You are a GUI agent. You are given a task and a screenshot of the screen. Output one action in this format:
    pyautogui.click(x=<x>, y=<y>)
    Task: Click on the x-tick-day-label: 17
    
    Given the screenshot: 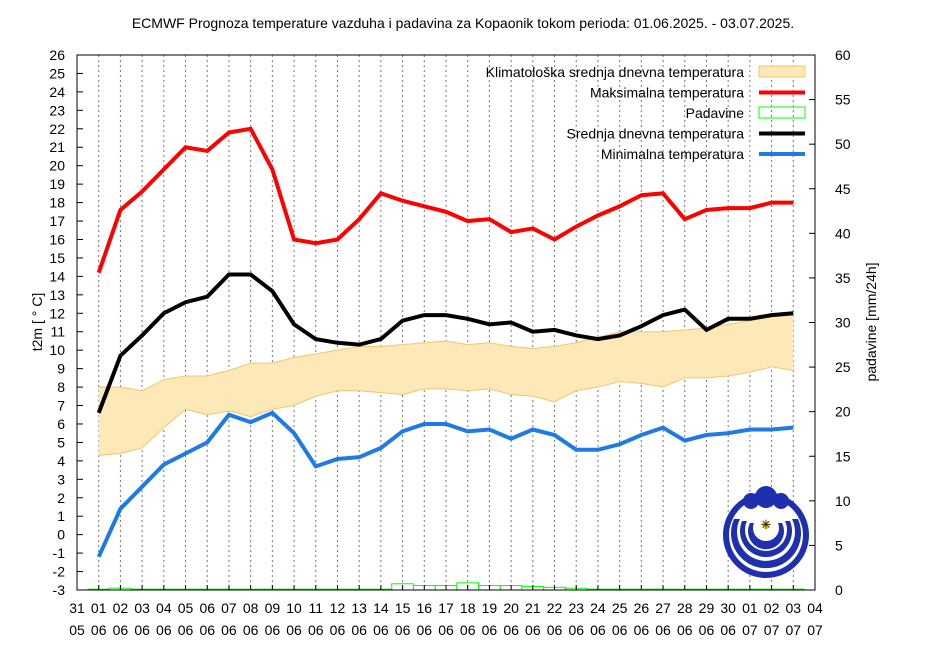 What is the action you would take?
    pyautogui.click(x=446, y=608)
    